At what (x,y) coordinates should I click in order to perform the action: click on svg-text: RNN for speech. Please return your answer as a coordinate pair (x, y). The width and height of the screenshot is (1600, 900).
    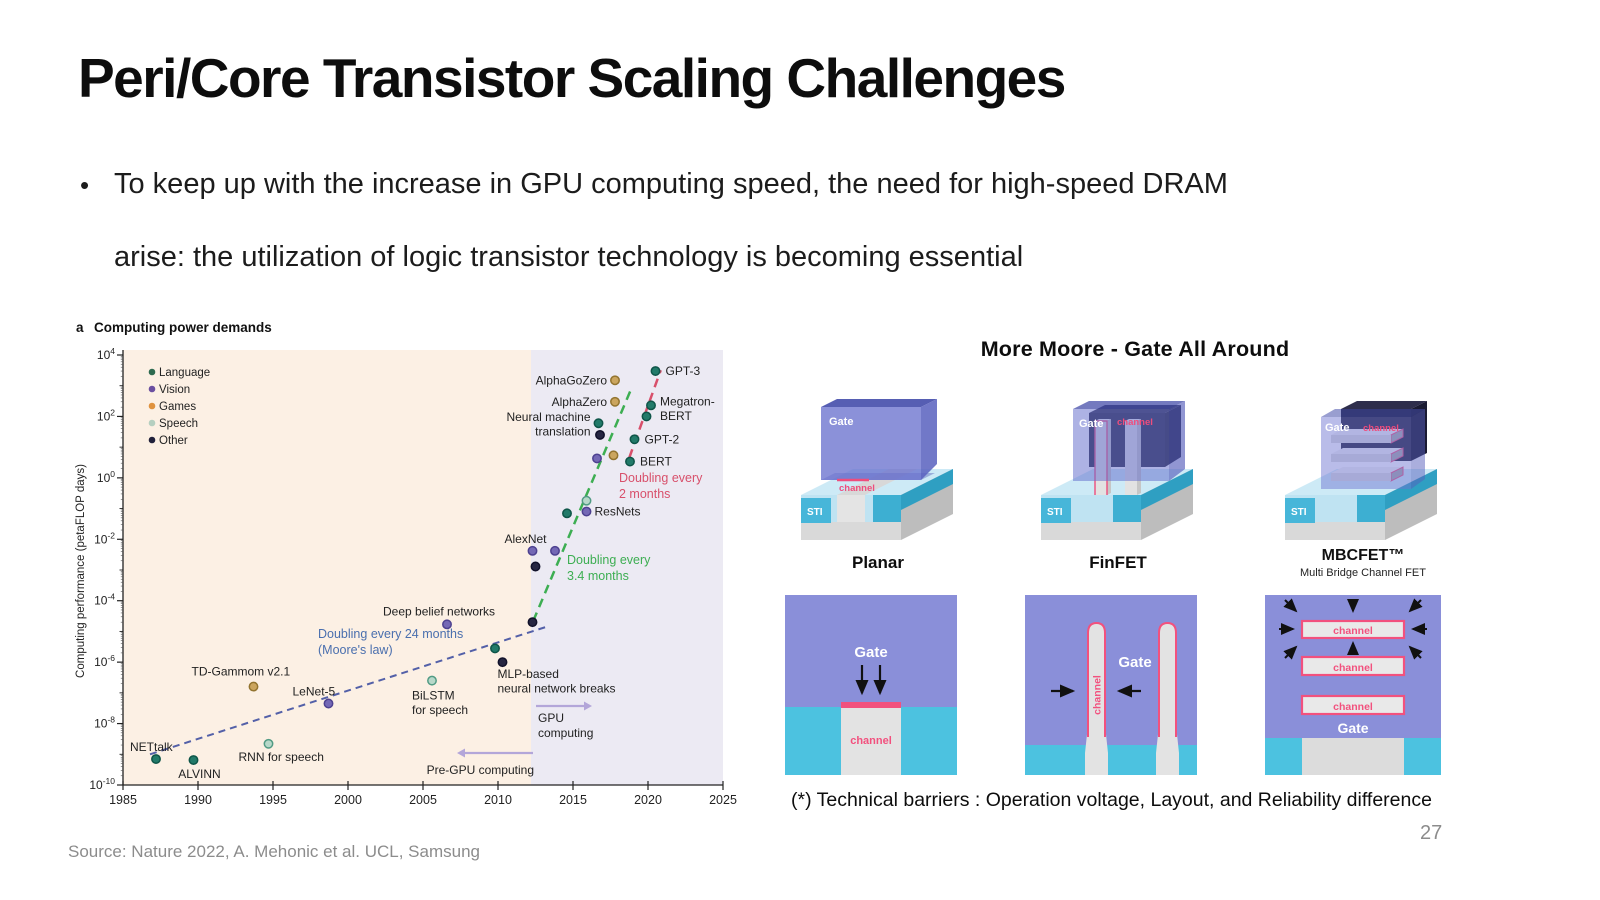
    Looking at the image, I should click on (281, 757).